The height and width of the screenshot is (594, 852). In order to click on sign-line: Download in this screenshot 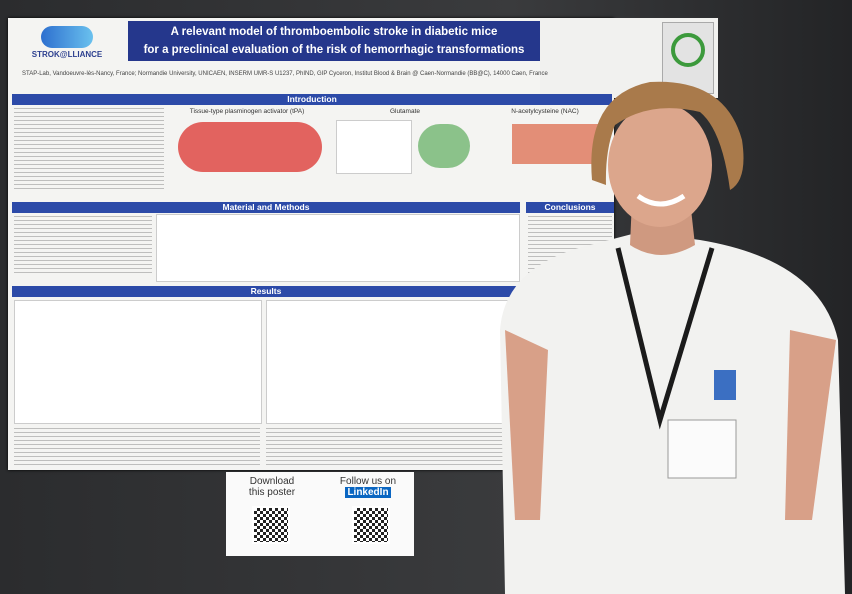, I will do `click(272, 481)`.